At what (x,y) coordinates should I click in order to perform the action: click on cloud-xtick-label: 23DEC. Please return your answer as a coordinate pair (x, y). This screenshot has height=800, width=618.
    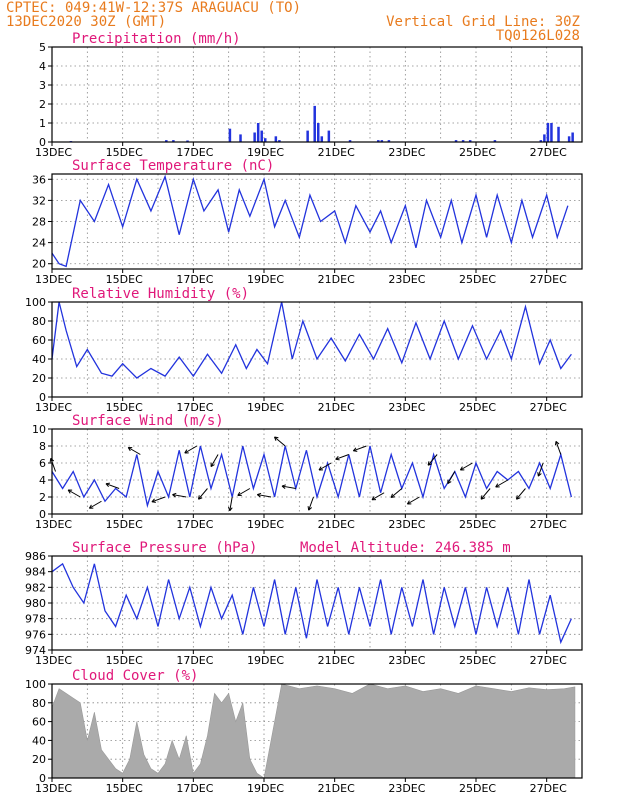
    Looking at the image, I should click on (406, 788).